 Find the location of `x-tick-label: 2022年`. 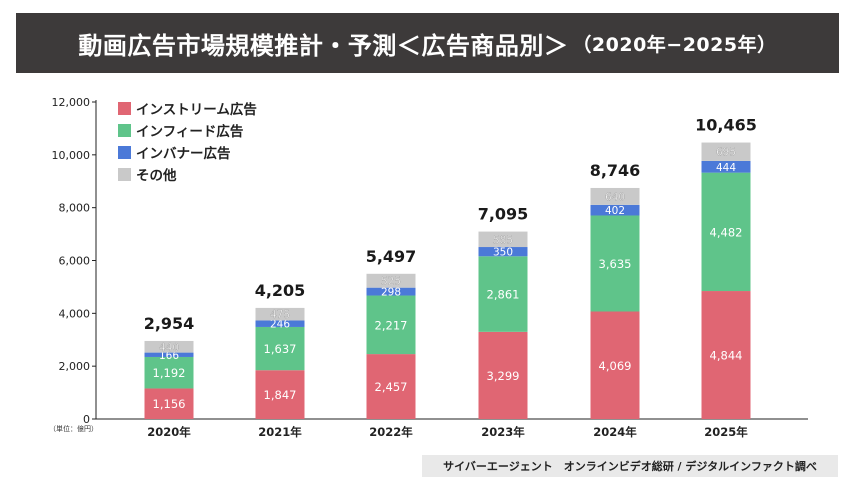

x-tick-label: 2022年 is located at coordinates (391, 432).